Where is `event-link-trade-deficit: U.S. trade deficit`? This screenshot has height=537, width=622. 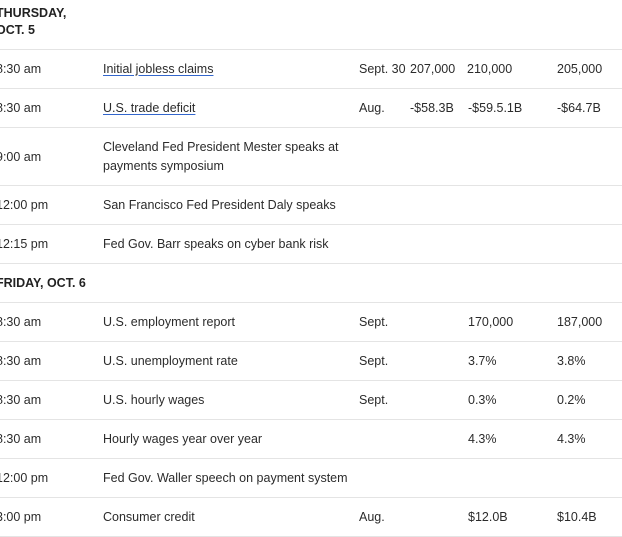
event-link-trade-deficit: U.S. trade deficit is located at coordinates (149, 107).